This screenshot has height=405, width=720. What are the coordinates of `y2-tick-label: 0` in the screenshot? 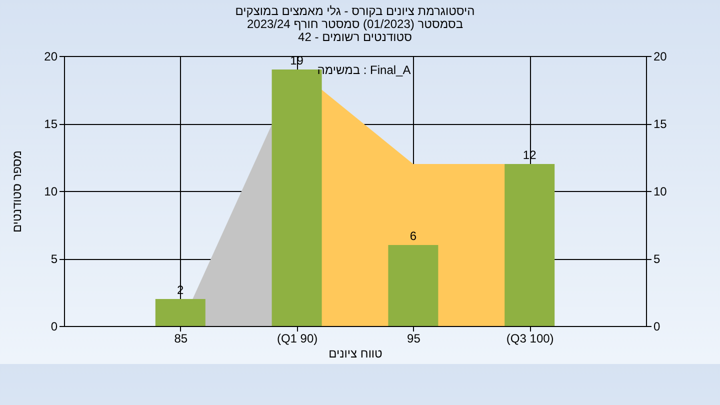 It's located at (657, 327).